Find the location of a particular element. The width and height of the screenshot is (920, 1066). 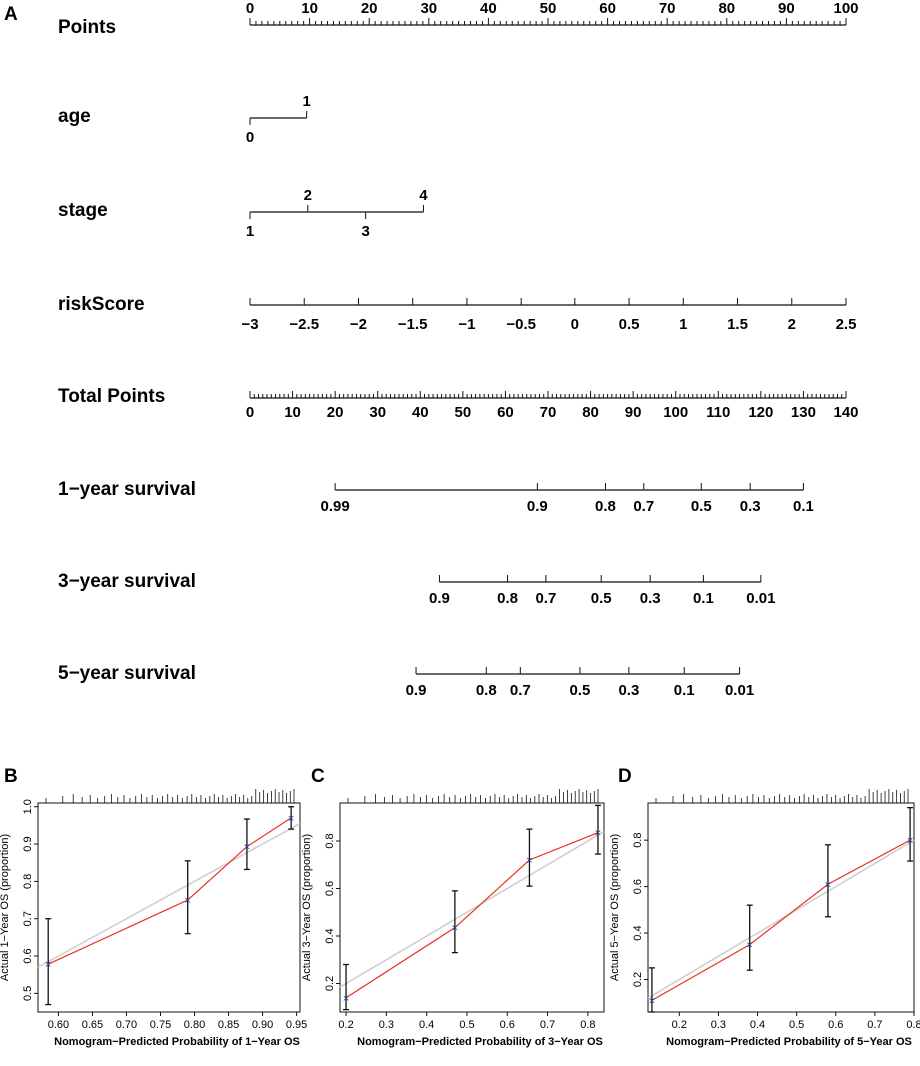

x-tick-label-c: 0.6 is located at coordinates (507, 1025).